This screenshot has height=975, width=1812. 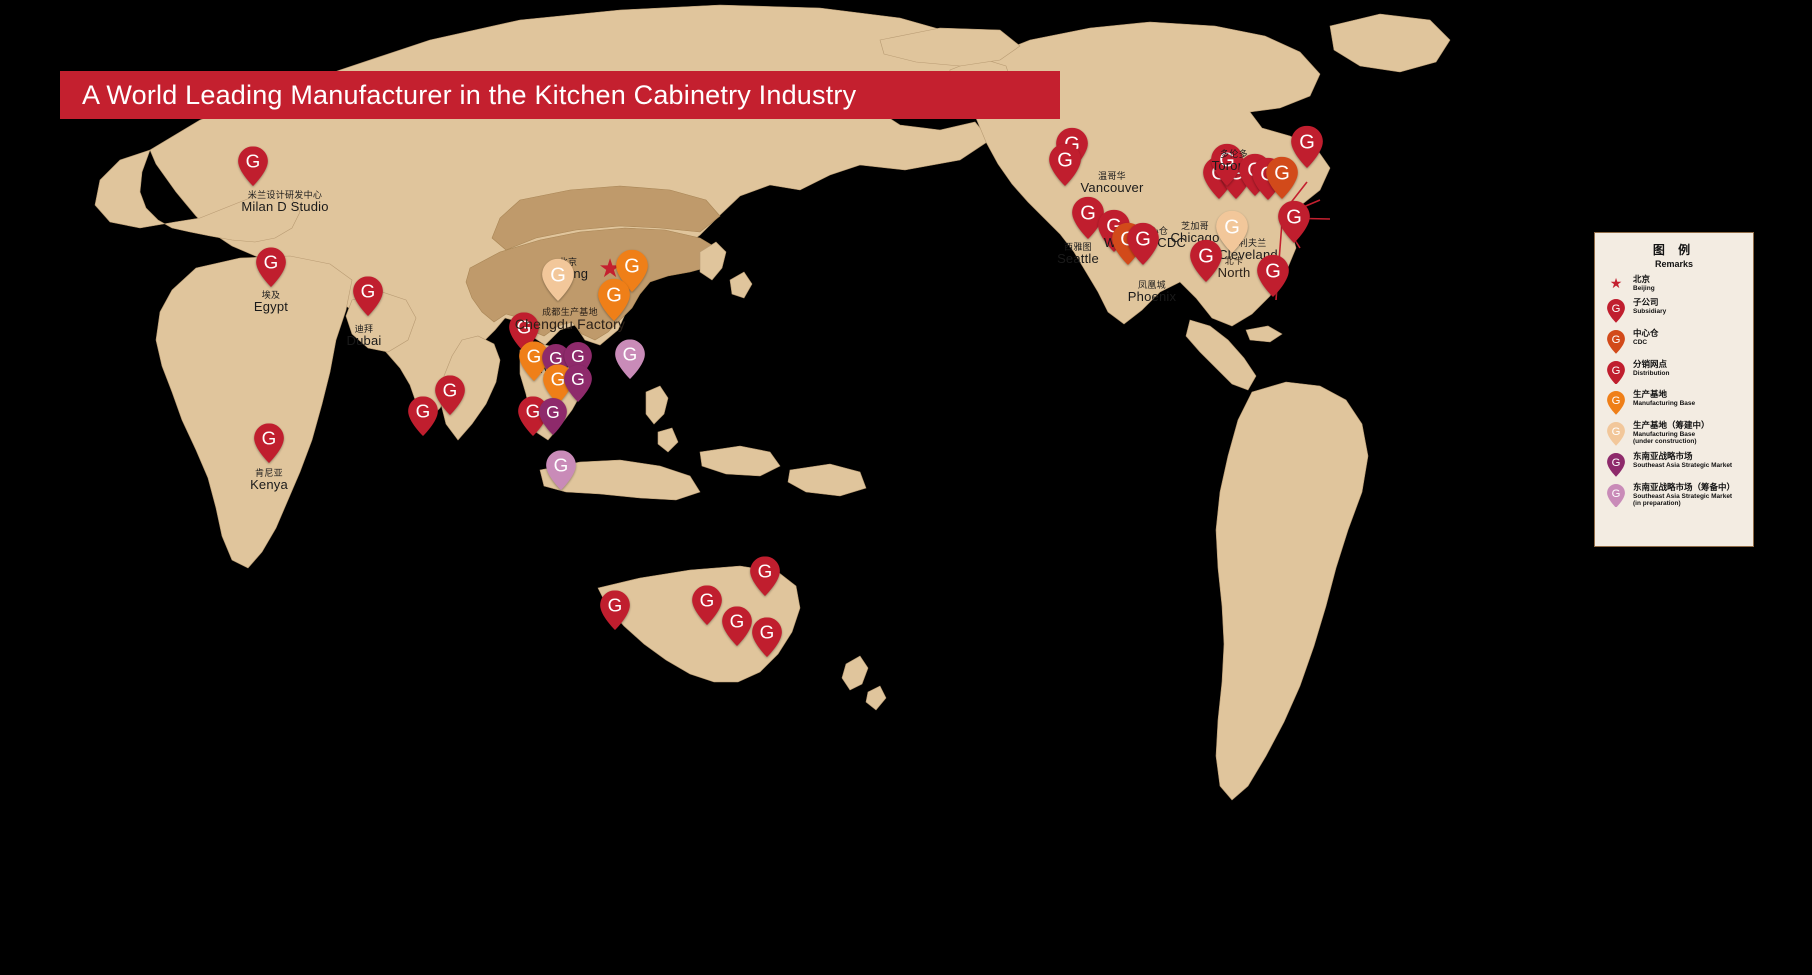 I want to click on map-marker-vietnam-prep: G, so click(x=630, y=359).